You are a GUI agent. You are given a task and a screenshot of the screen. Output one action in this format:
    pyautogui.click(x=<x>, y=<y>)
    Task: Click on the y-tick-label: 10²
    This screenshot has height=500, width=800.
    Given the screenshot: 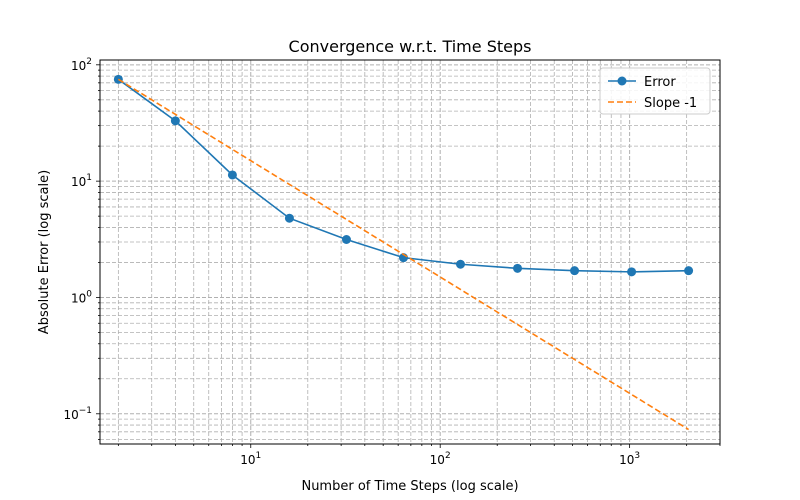 What is the action you would take?
    pyautogui.click(x=81, y=65)
    